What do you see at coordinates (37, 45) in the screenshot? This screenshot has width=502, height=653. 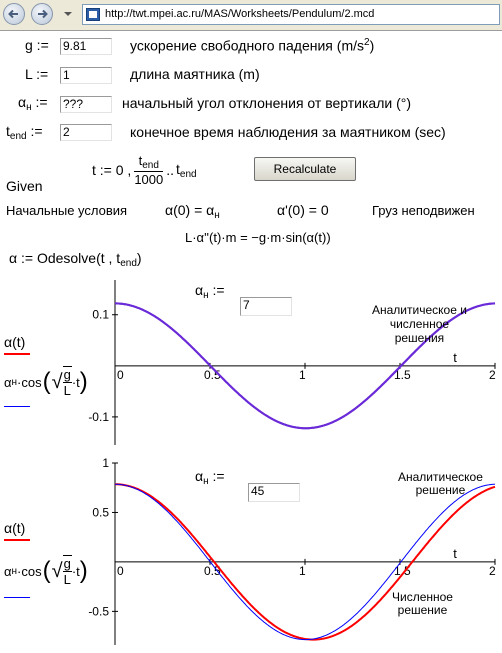 I see `g-symbol: g :=` at bounding box center [37, 45].